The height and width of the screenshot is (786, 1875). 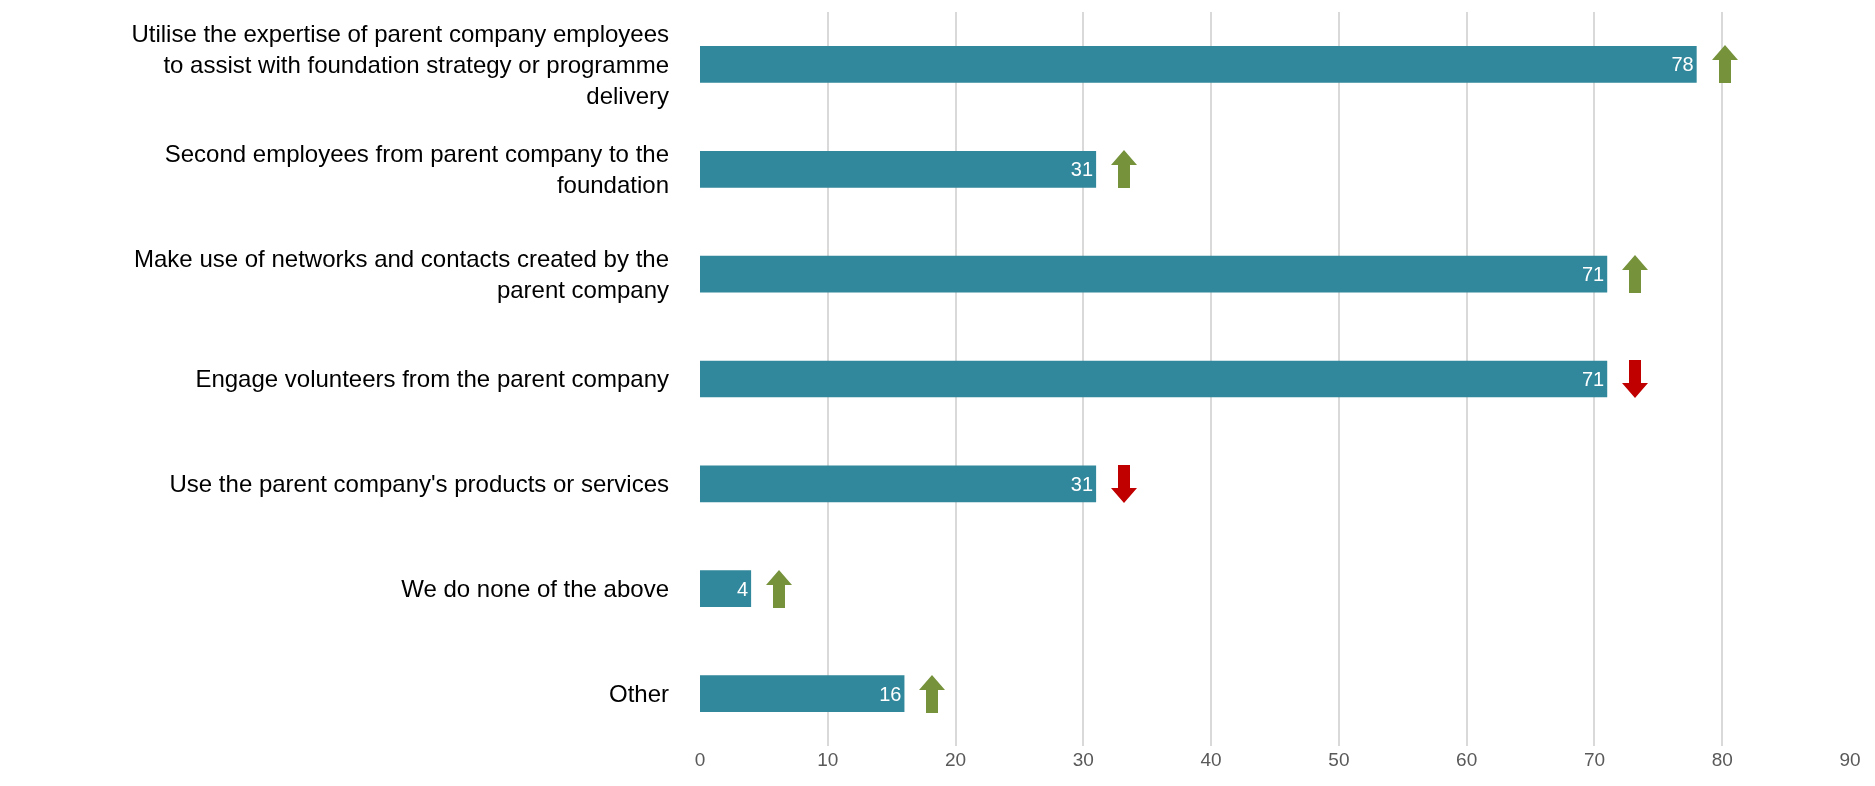 What do you see at coordinates (955, 759) in the screenshot?
I see `x-tick-label: 20` at bounding box center [955, 759].